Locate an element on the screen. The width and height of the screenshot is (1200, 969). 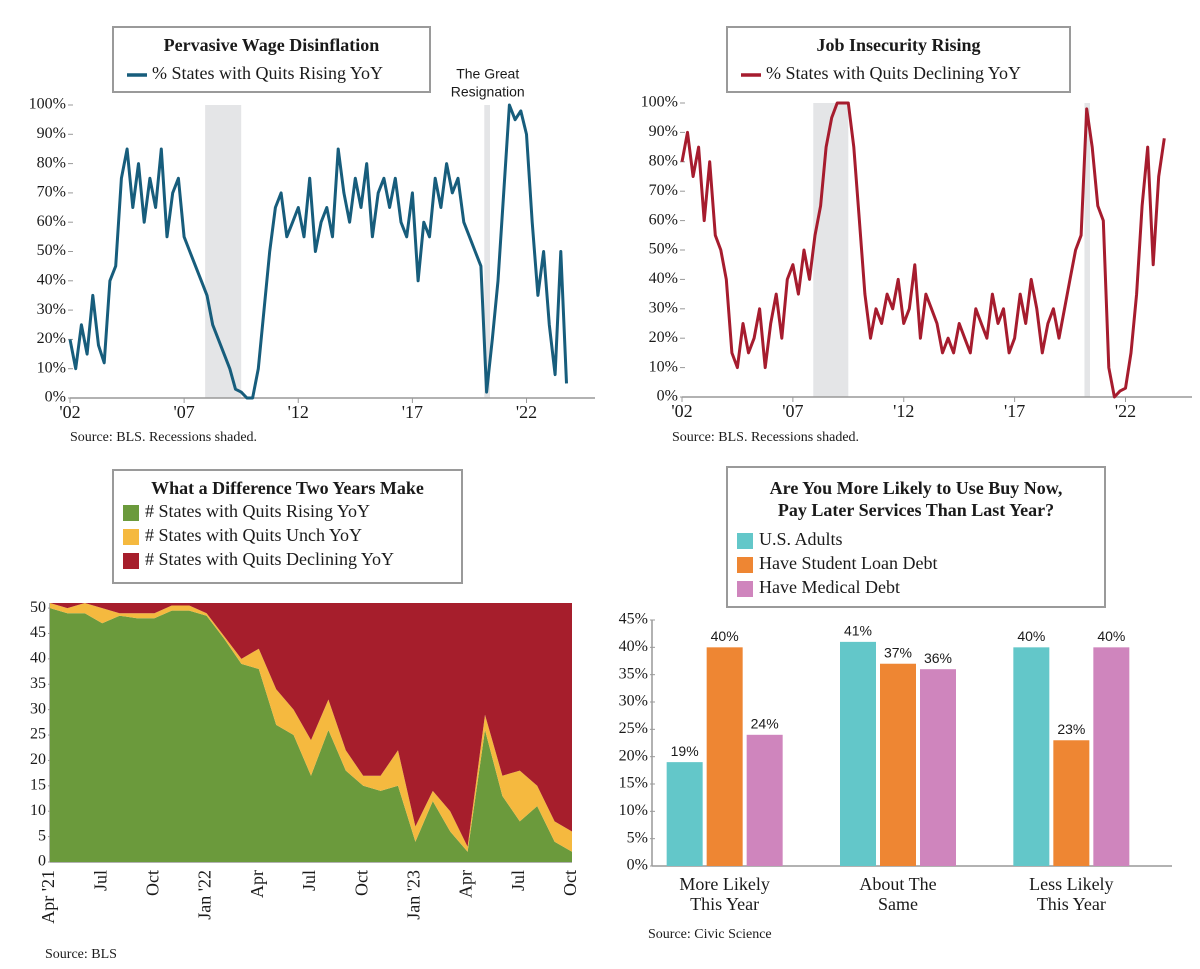
value-label: 37% is located at coordinates (898, 652).